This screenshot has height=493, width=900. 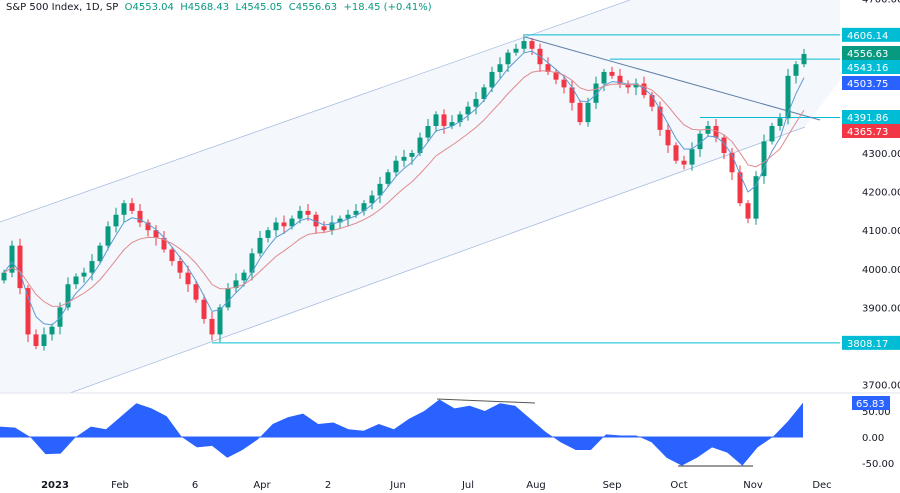 What do you see at coordinates (467, 485) in the screenshot?
I see `time-axis-label: Jul` at bounding box center [467, 485].